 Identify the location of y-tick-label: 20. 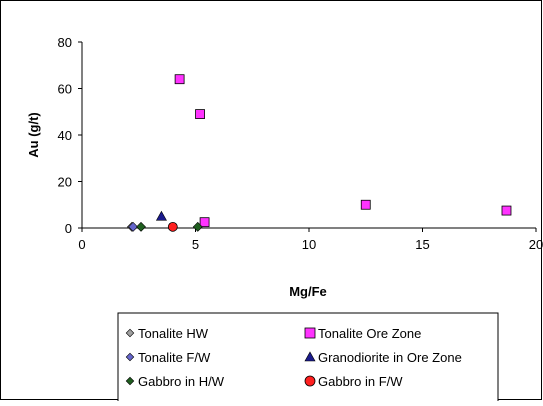
(65, 182).